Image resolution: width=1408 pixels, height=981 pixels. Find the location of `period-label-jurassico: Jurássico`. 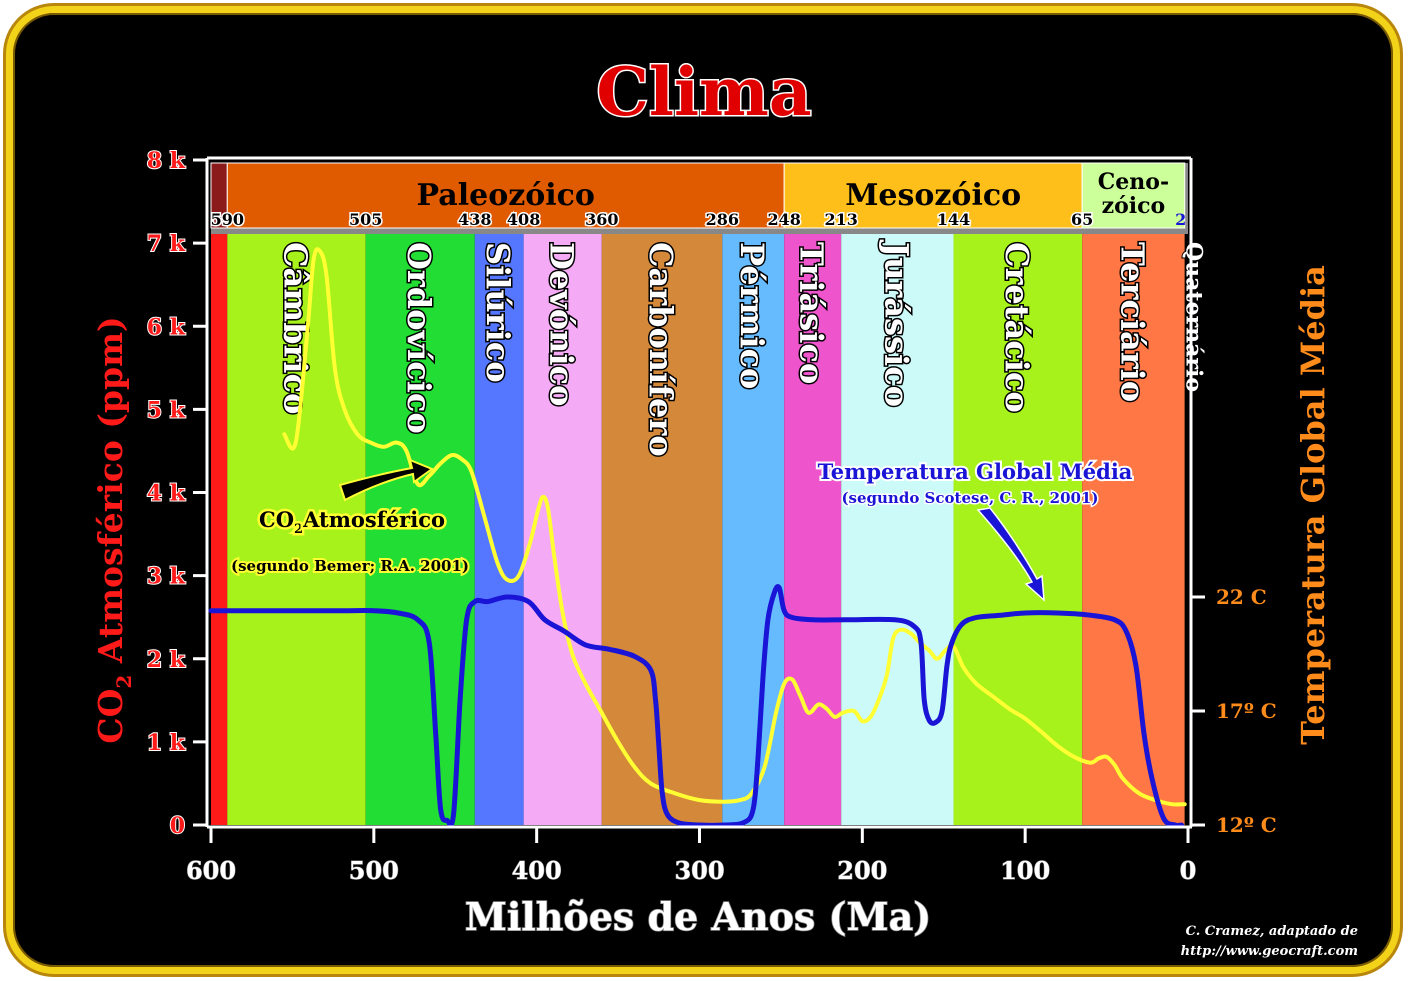

period-label-jurassico: Jurássico is located at coordinates (896, 323).